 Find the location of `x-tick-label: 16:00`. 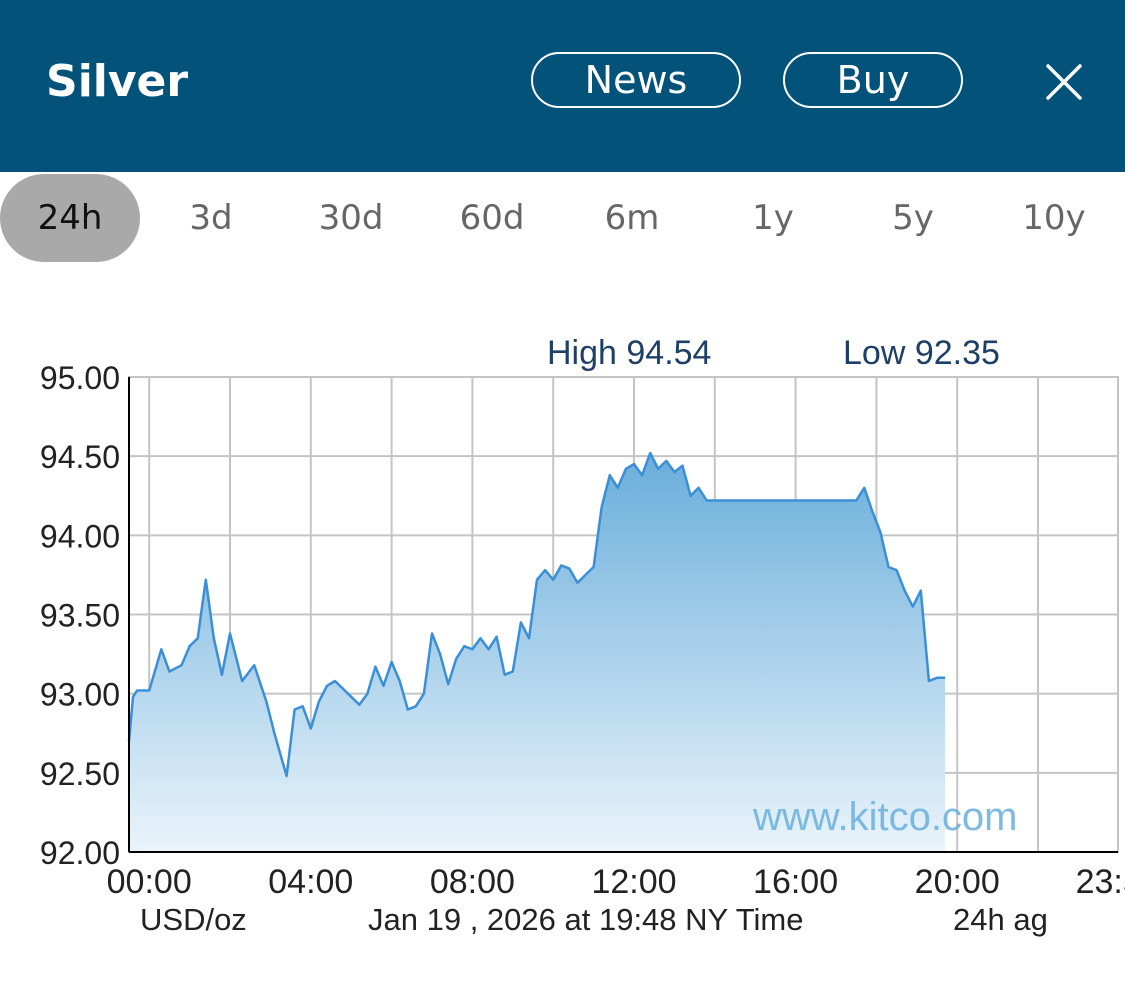

x-tick-label: 16:00 is located at coordinates (795, 882).